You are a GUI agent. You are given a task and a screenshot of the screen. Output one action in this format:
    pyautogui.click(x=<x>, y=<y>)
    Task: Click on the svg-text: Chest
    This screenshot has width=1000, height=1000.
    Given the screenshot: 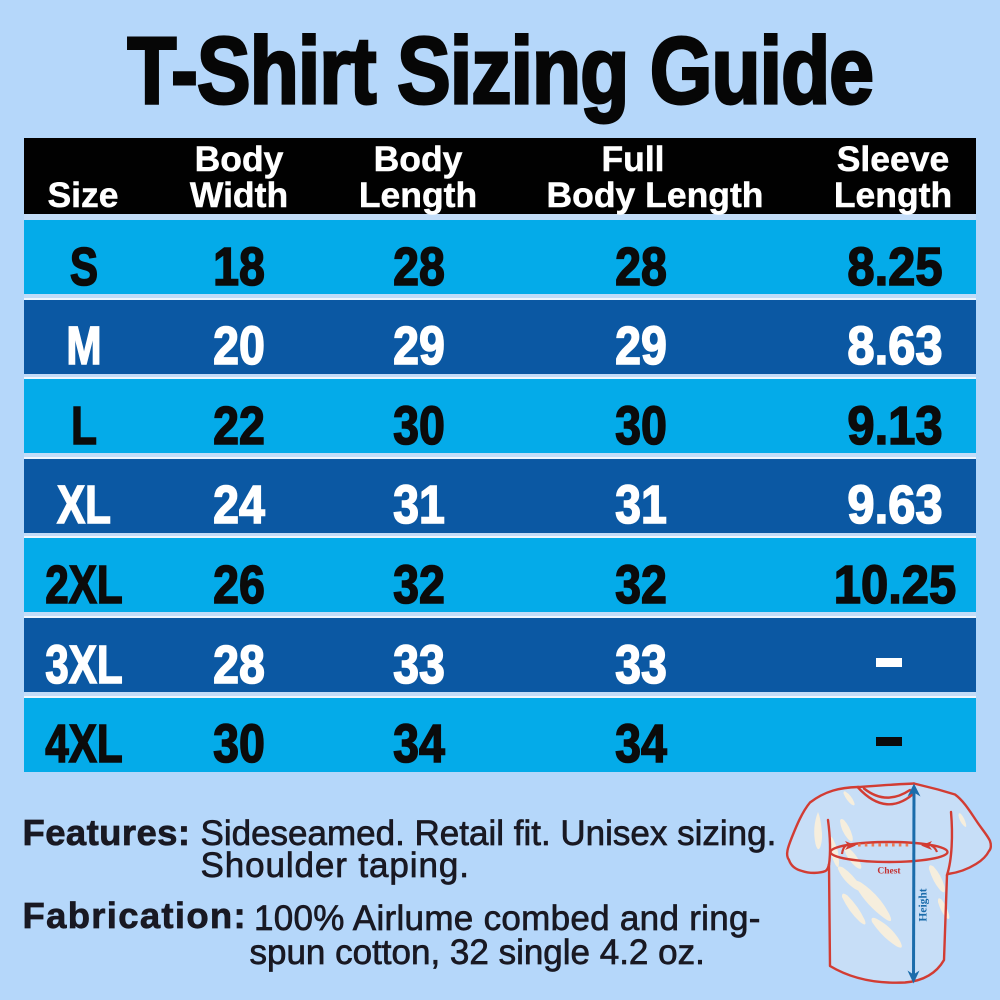 What is the action you would take?
    pyautogui.click(x=889, y=872)
    